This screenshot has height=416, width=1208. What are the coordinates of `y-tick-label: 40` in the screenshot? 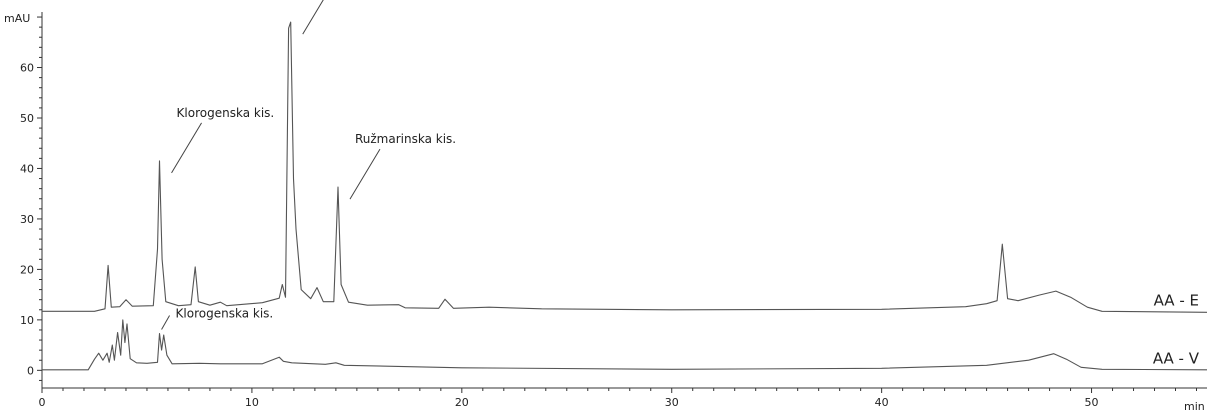 It's located at (27, 168).